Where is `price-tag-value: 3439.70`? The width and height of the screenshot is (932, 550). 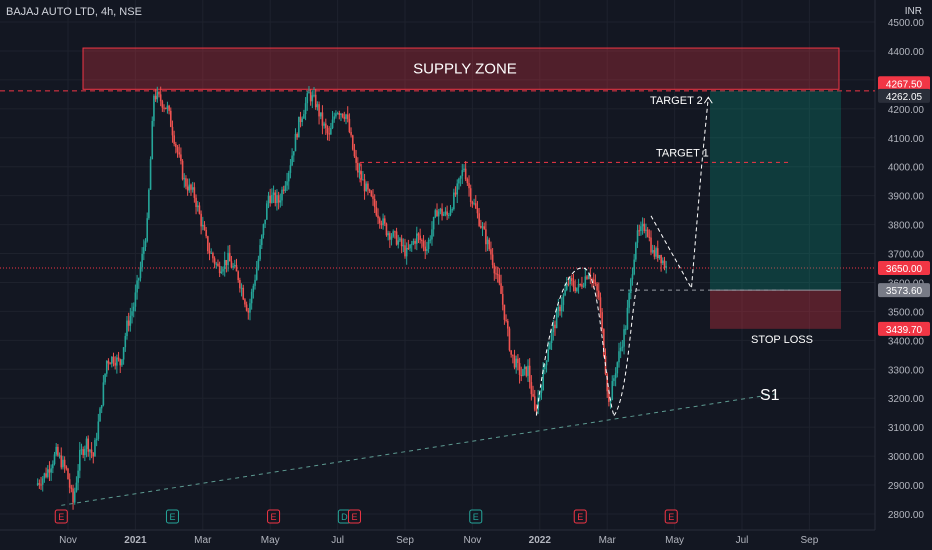 price-tag-value: 3439.70 is located at coordinates (904, 330).